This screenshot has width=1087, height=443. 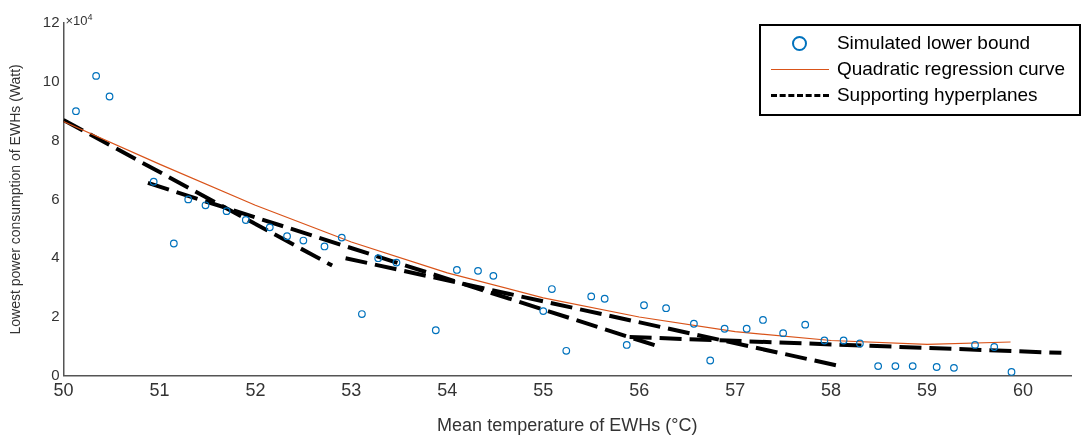 What do you see at coordinates (351, 389) in the screenshot?
I see `x-tick-label: 53` at bounding box center [351, 389].